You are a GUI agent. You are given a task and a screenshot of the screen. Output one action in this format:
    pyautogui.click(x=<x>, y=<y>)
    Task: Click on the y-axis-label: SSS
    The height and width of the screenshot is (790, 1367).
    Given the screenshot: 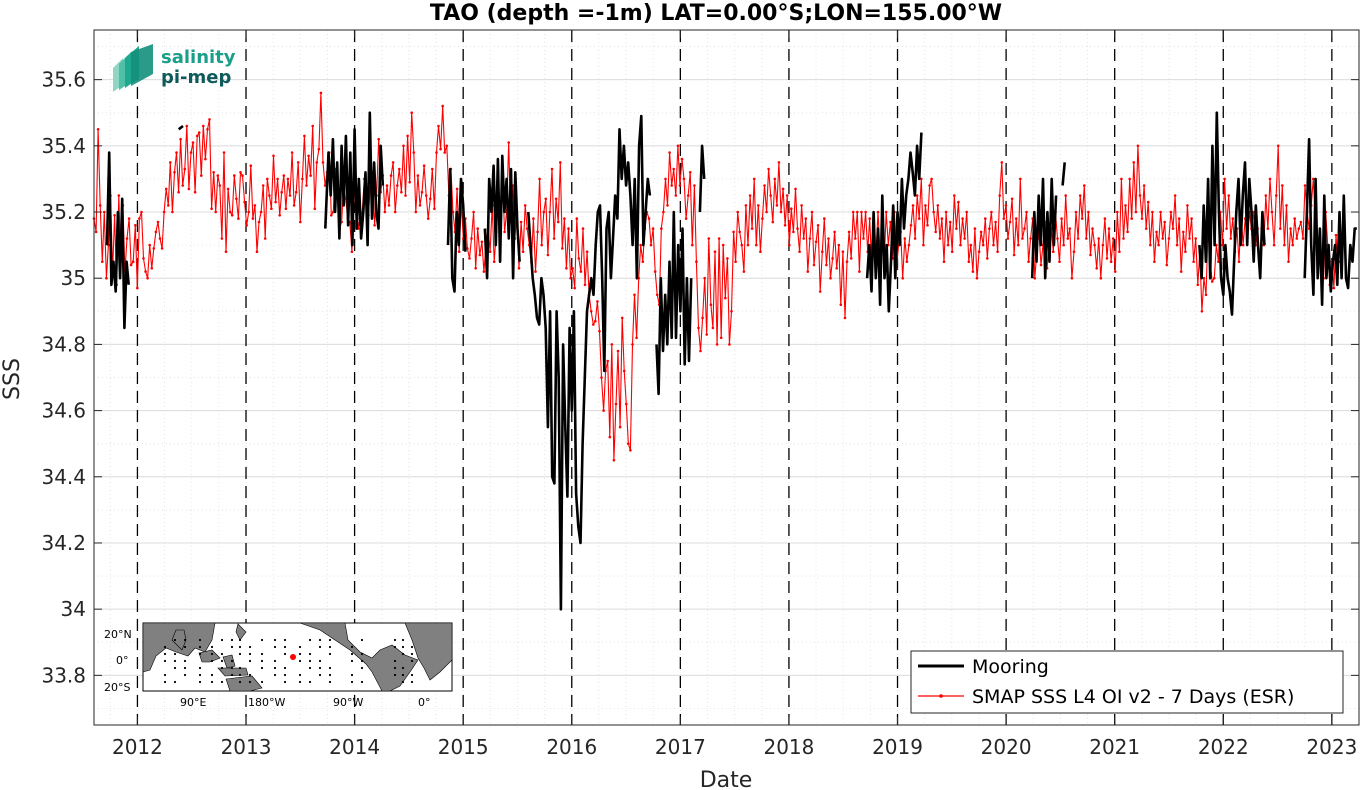 What is the action you would take?
    pyautogui.click(x=12, y=379)
    